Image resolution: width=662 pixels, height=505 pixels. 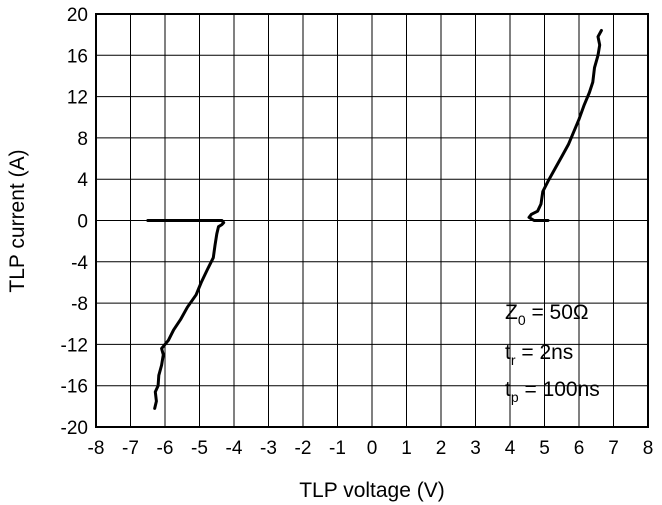 I want to click on y-tick-label: -4, so click(x=79, y=263).